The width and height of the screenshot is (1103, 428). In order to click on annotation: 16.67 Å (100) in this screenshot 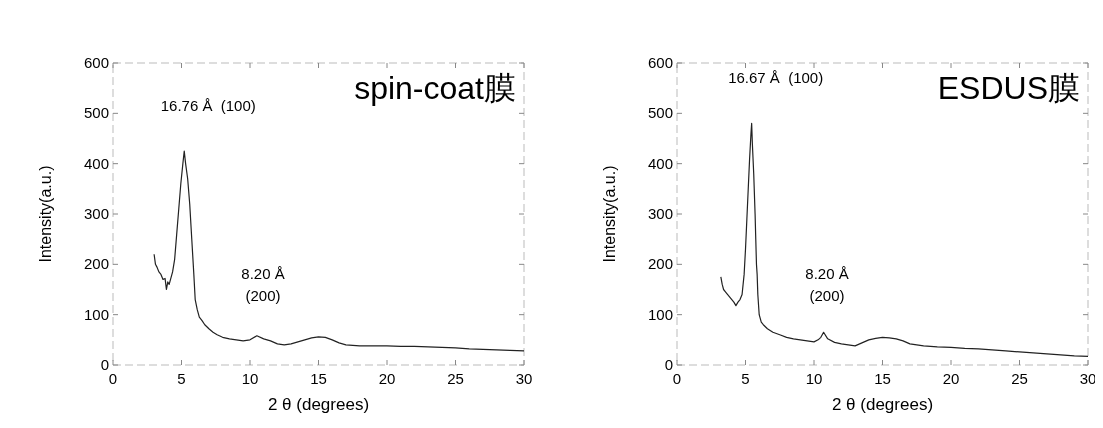, I will do `click(776, 78)`.